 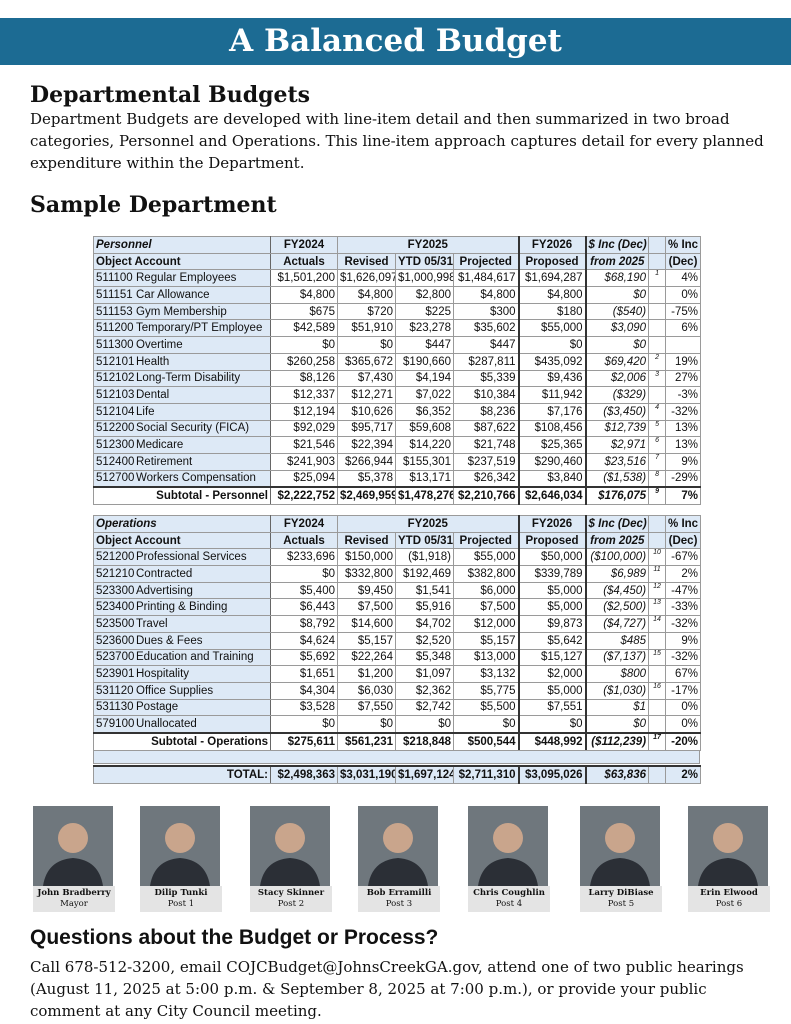 I want to click on cell: $7,022, so click(x=424, y=395).